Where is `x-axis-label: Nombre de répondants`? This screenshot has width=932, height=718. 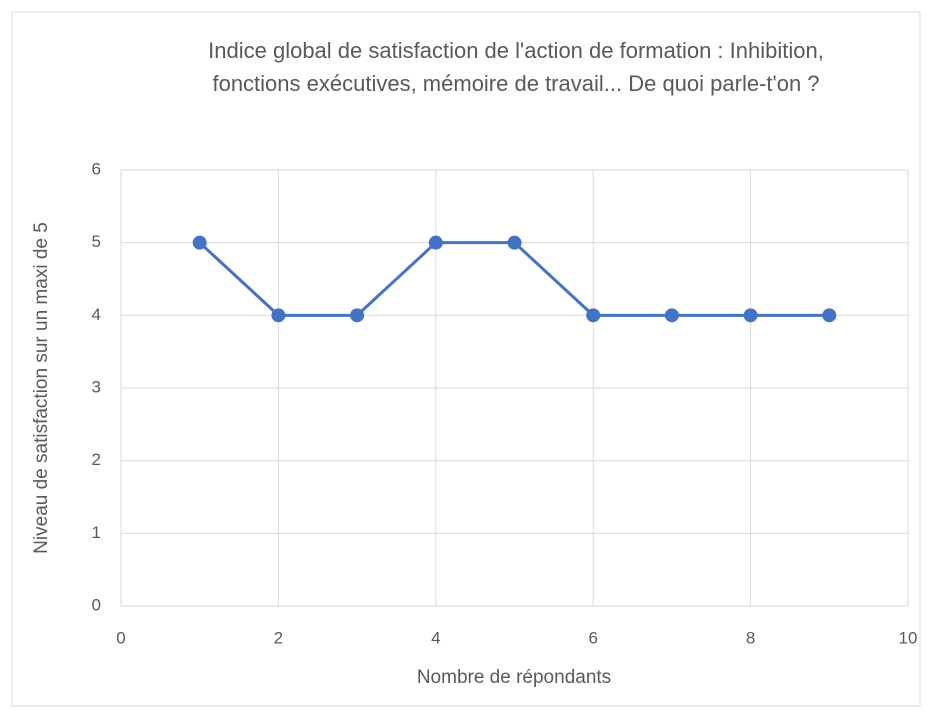
x-axis-label: Nombre de répondants is located at coordinates (514, 677).